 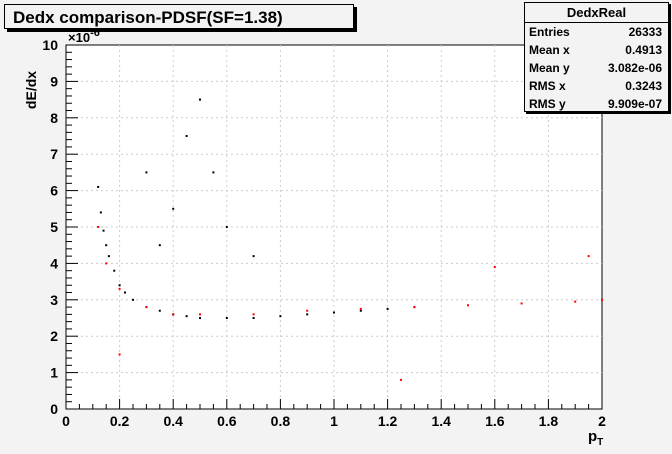 What do you see at coordinates (643, 86) in the screenshot?
I see `stats-value: 0.3243` at bounding box center [643, 86].